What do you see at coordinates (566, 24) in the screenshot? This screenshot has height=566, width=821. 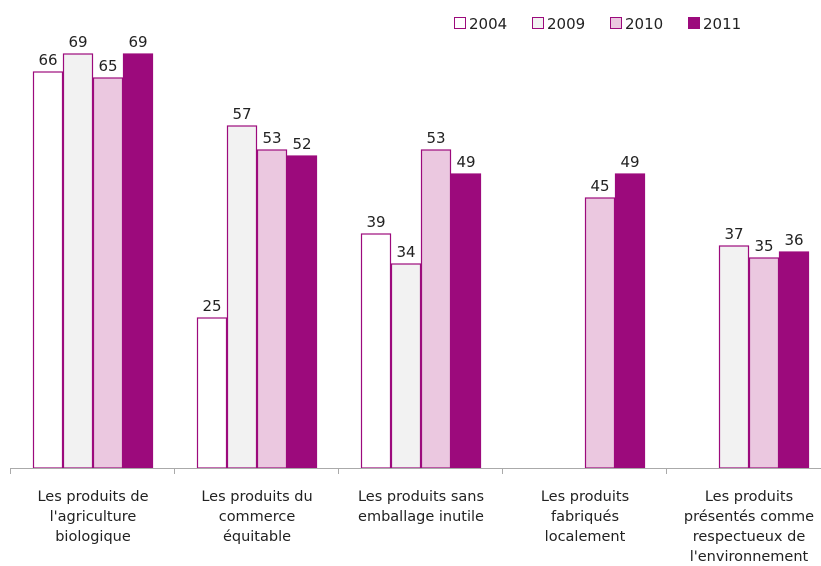 I see `legend-label-2009: 2009` at bounding box center [566, 24].